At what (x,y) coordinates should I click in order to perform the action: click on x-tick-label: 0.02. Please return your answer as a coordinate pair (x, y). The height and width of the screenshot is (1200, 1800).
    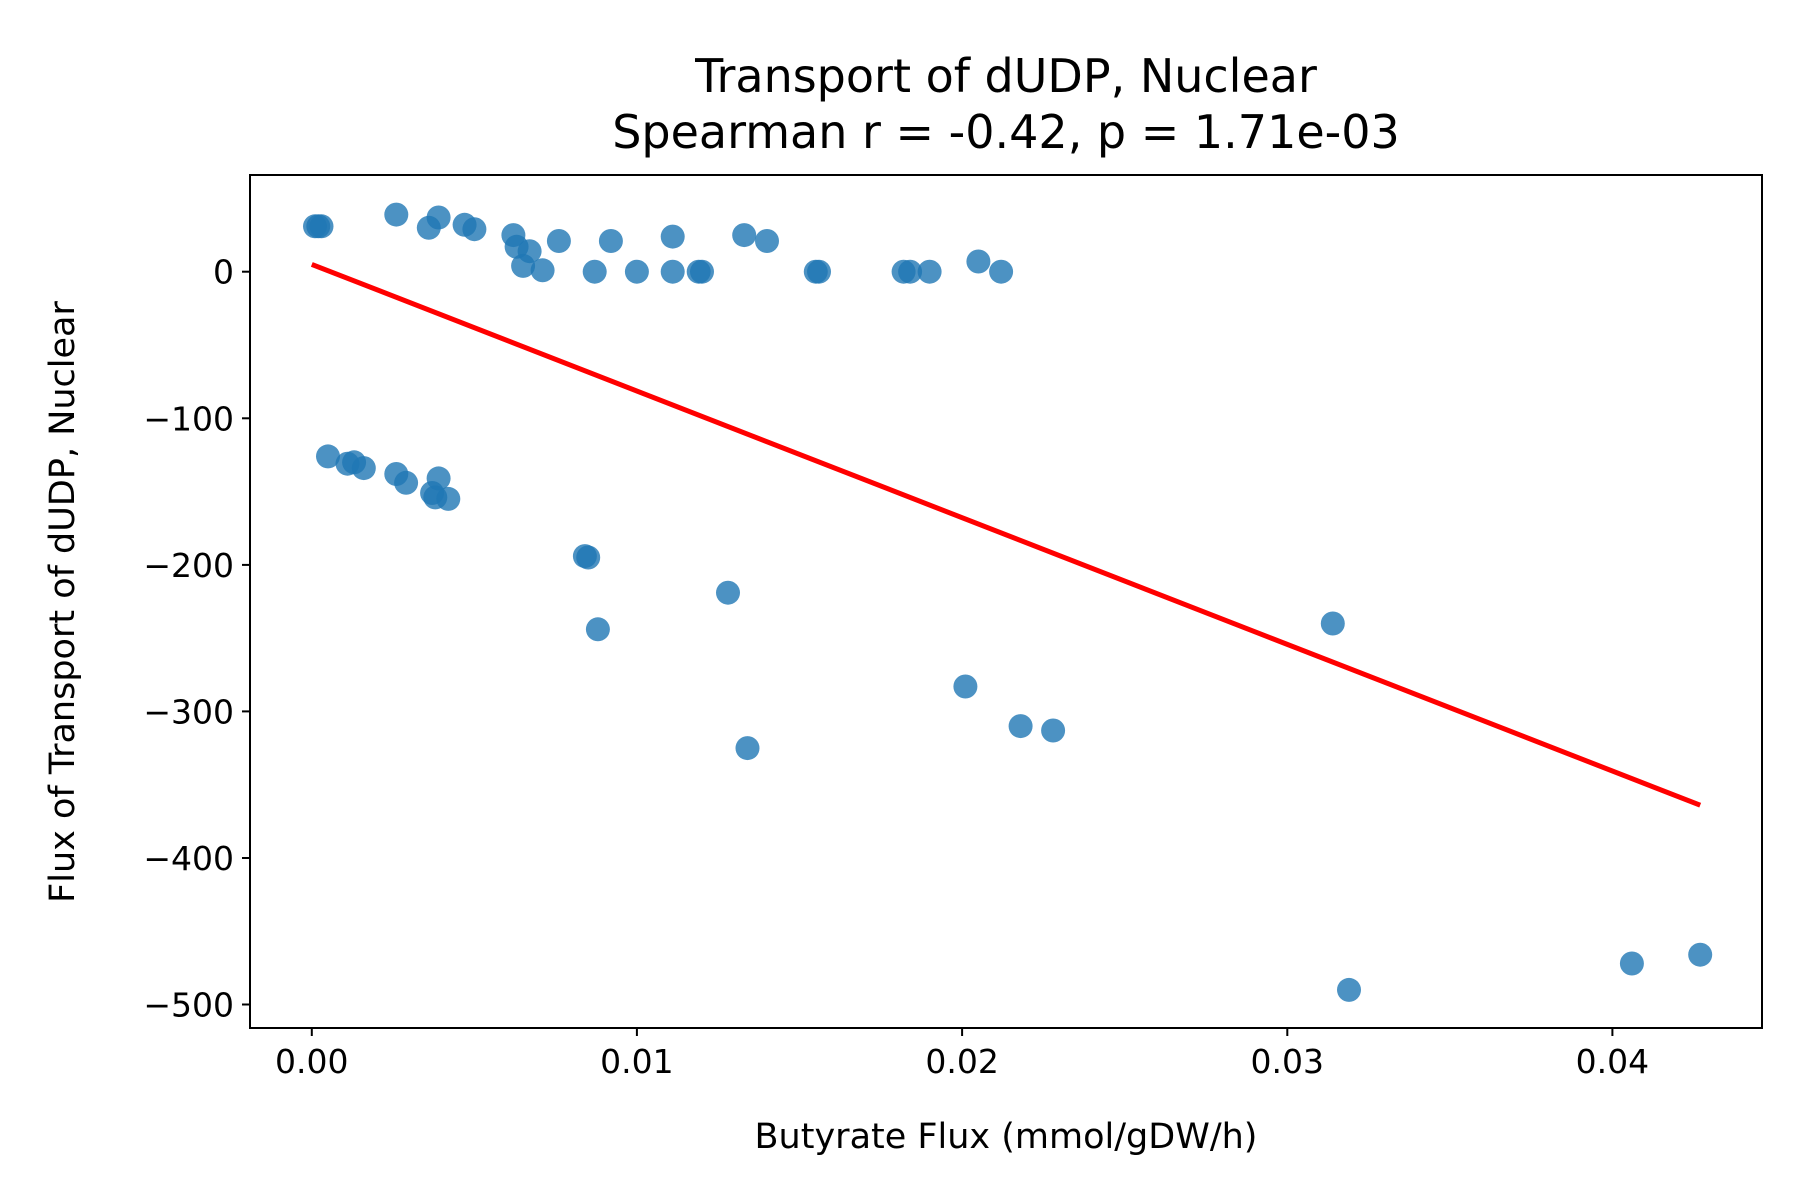
    Looking at the image, I should click on (961, 1061).